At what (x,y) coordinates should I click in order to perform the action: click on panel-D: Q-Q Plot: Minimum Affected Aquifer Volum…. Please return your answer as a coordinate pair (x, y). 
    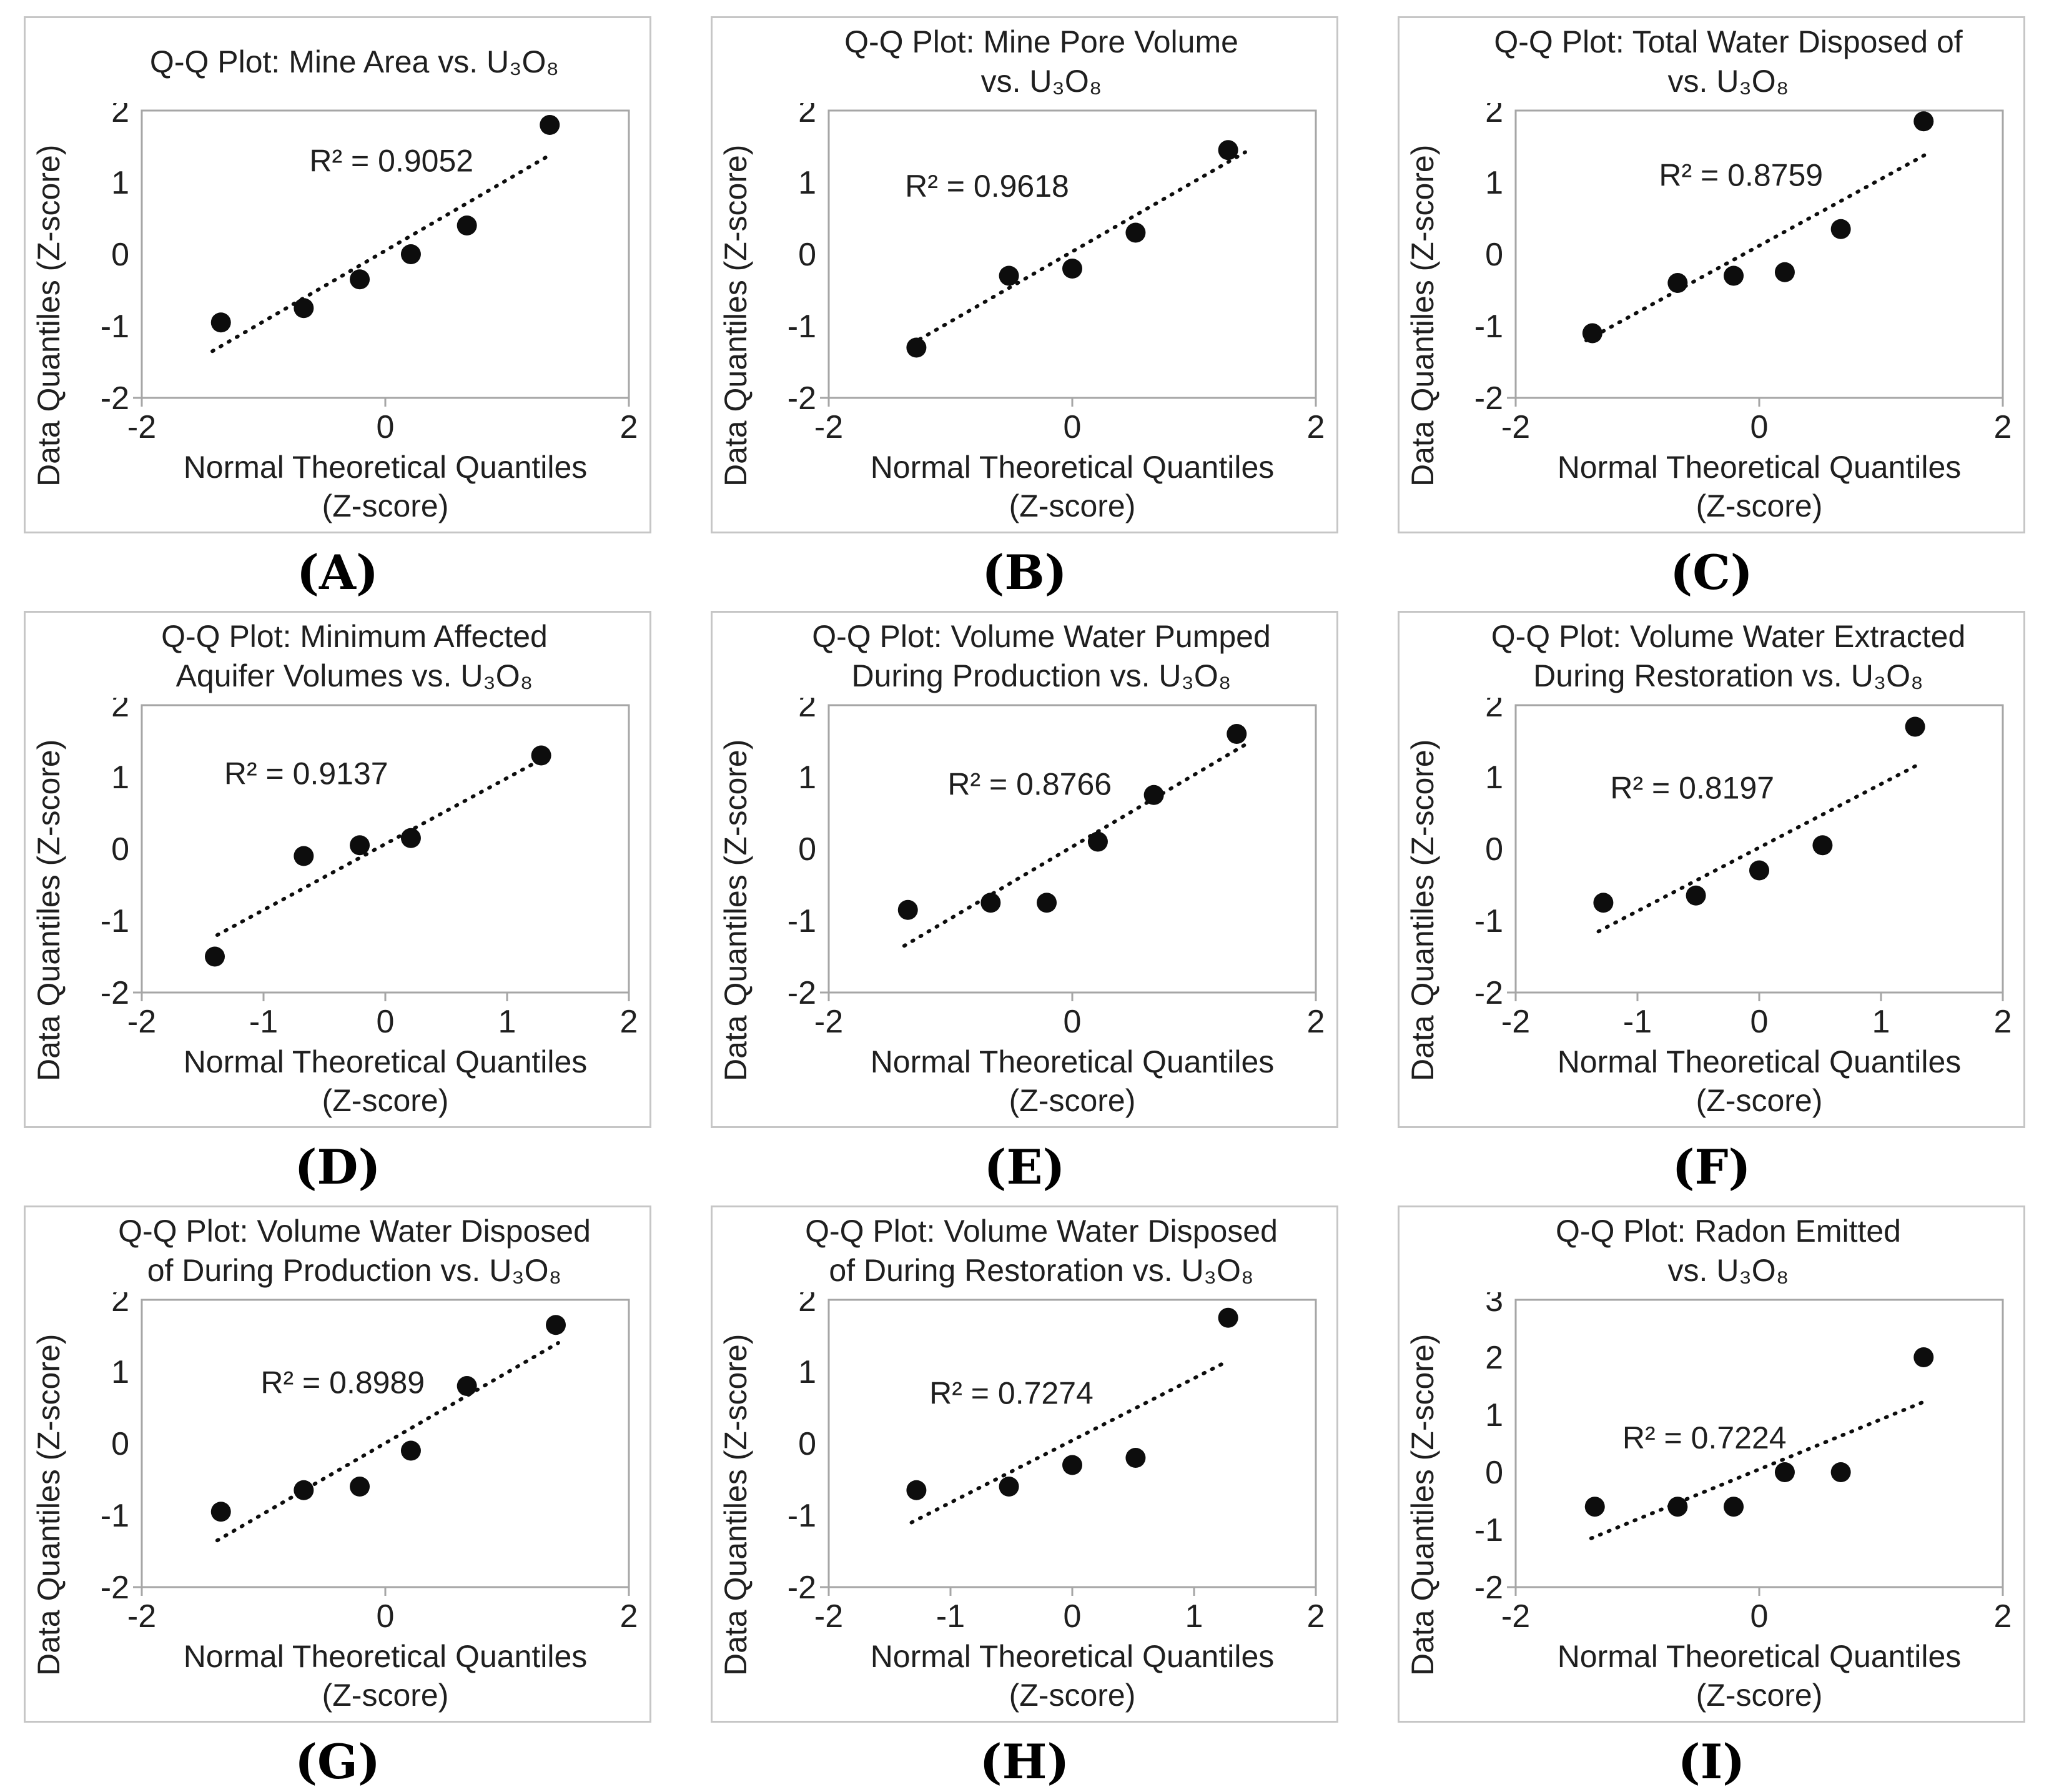
    Looking at the image, I should click on (338, 869).